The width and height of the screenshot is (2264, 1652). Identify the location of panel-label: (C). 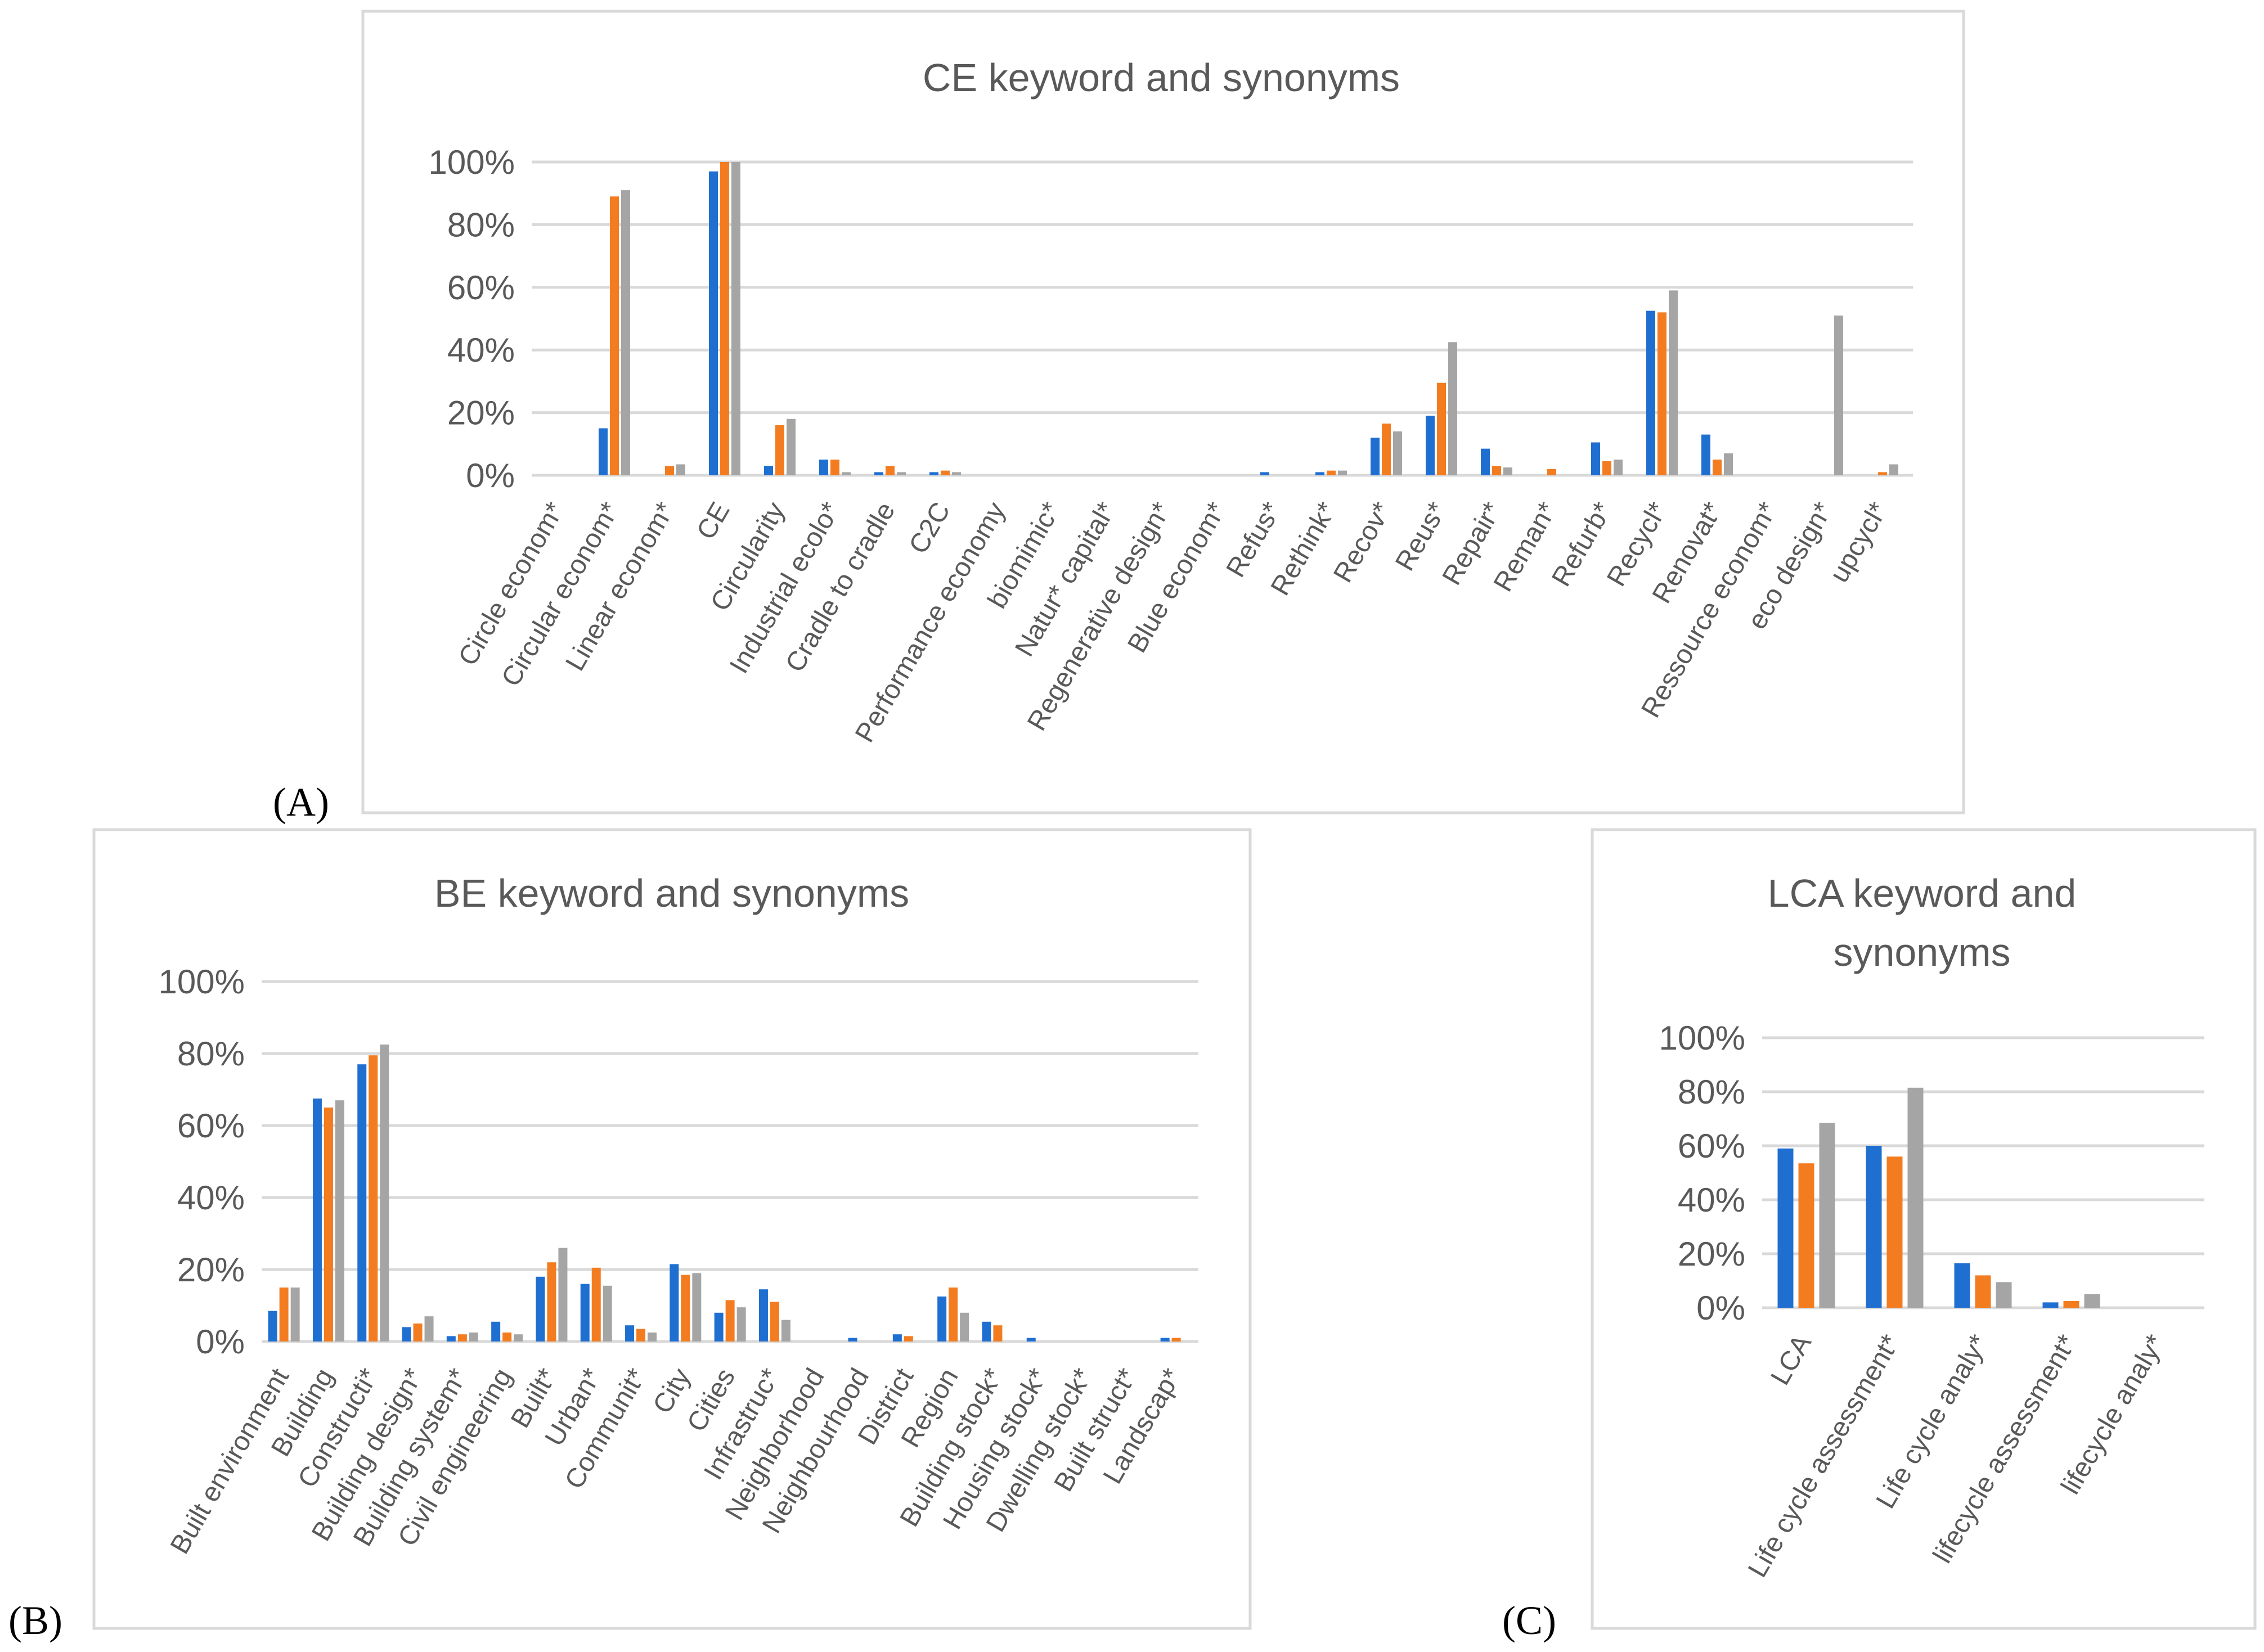
(1529, 1620).